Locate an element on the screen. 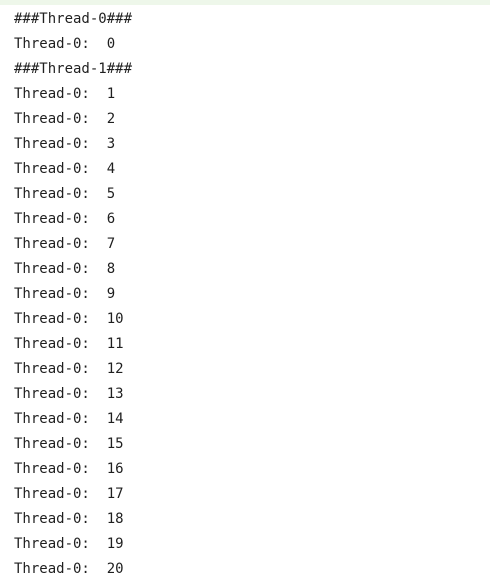 Image resolution: width=490 pixels, height=582 pixels. console-line: Thread-0: 18 is located at coordinates (69, 519).